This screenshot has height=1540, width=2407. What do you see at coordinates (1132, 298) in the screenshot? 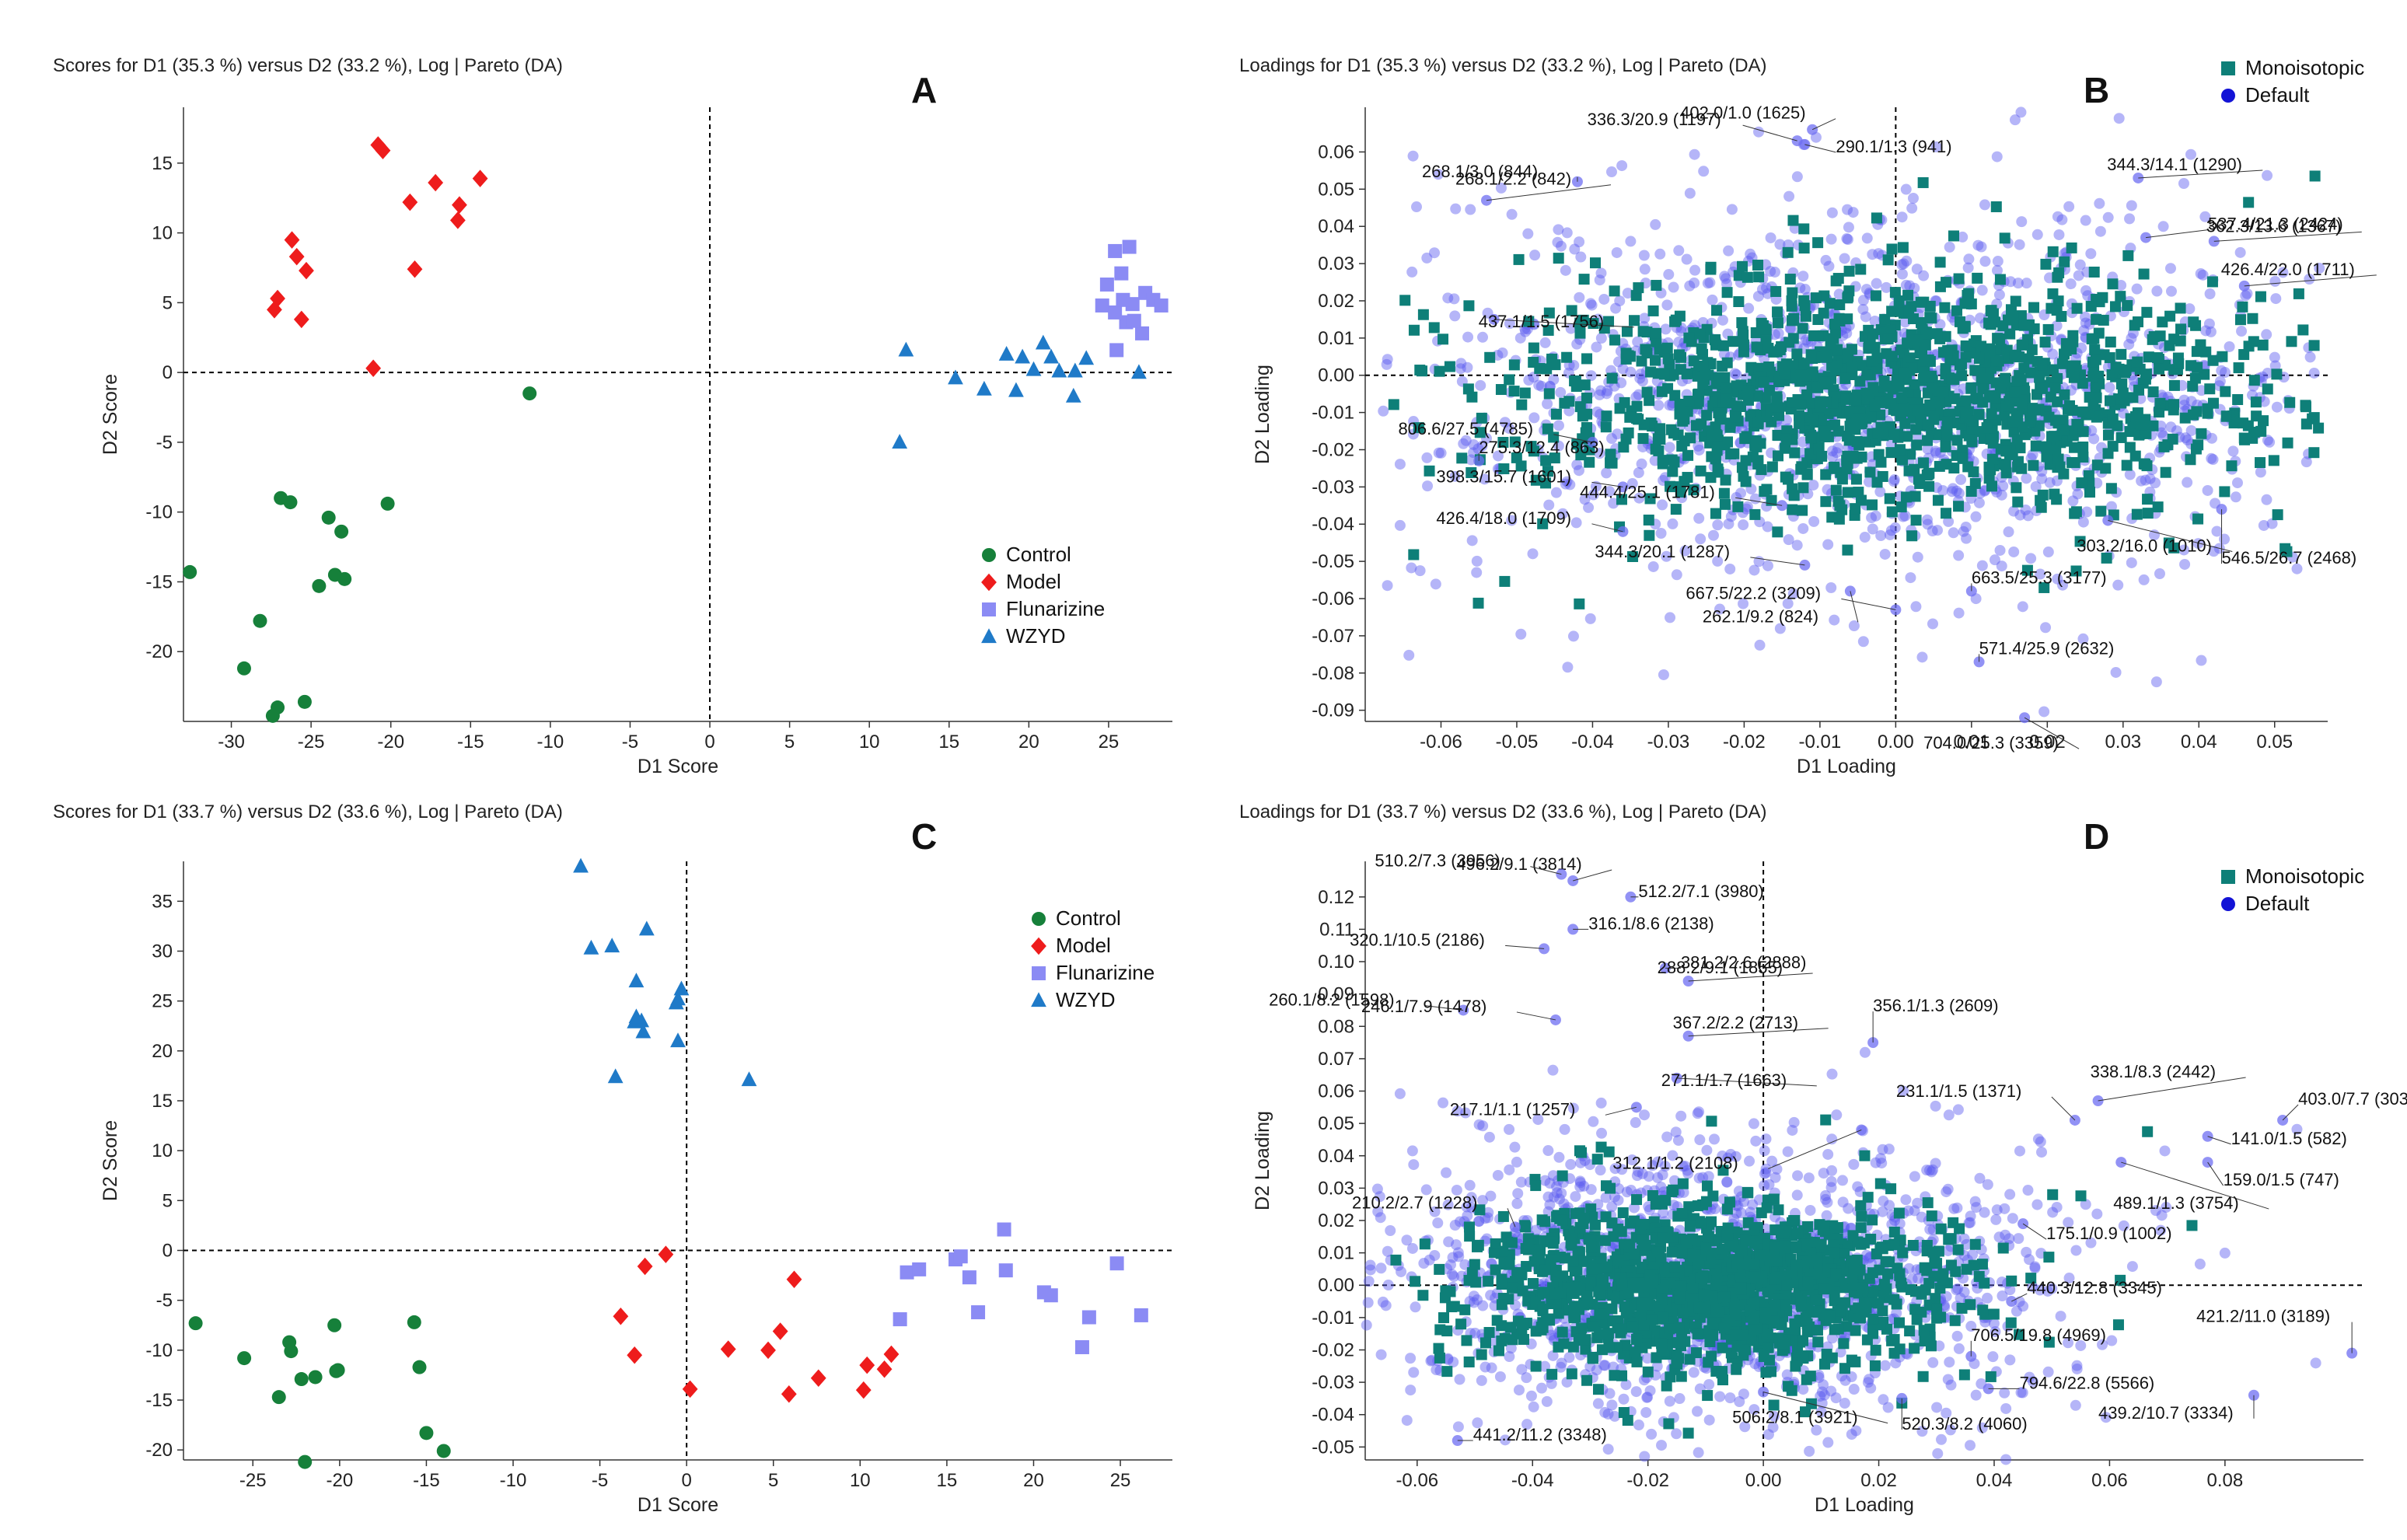
I see `series-flunarizine` at bounding box center [1132, 298].